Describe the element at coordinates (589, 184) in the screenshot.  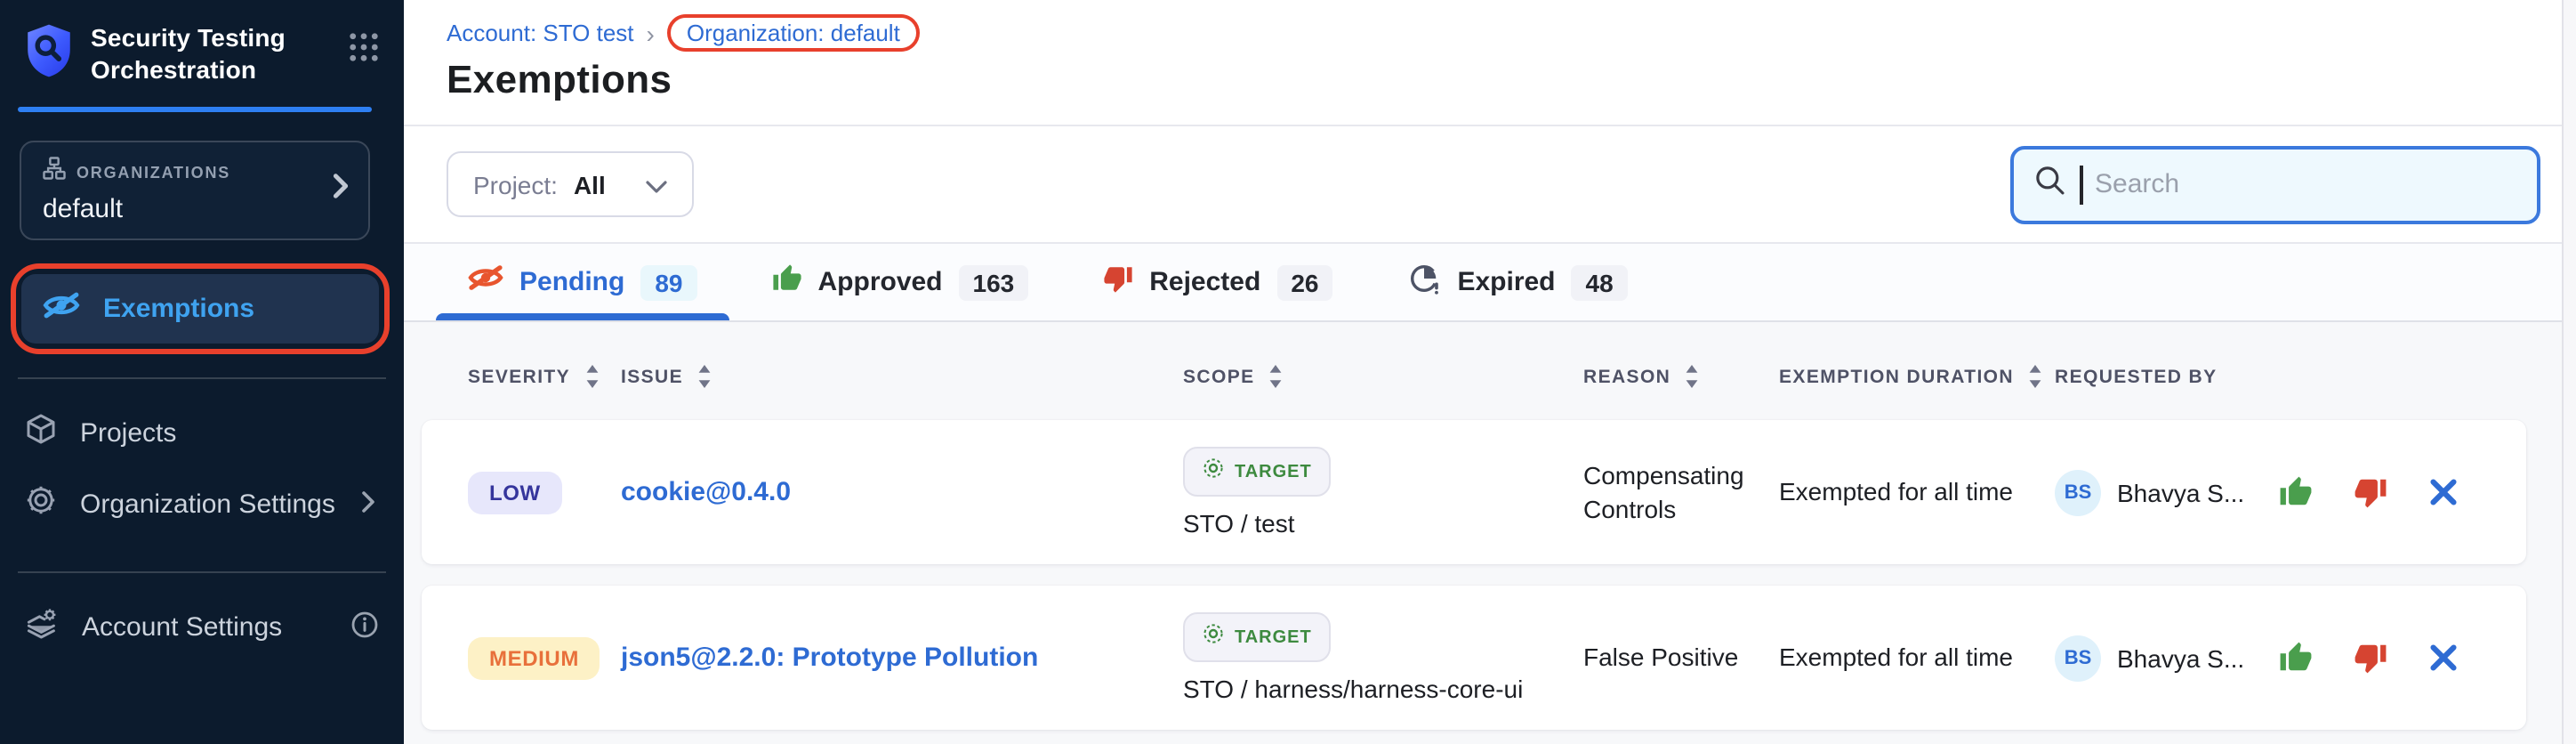
I see `project-filter-value: All` at that location.